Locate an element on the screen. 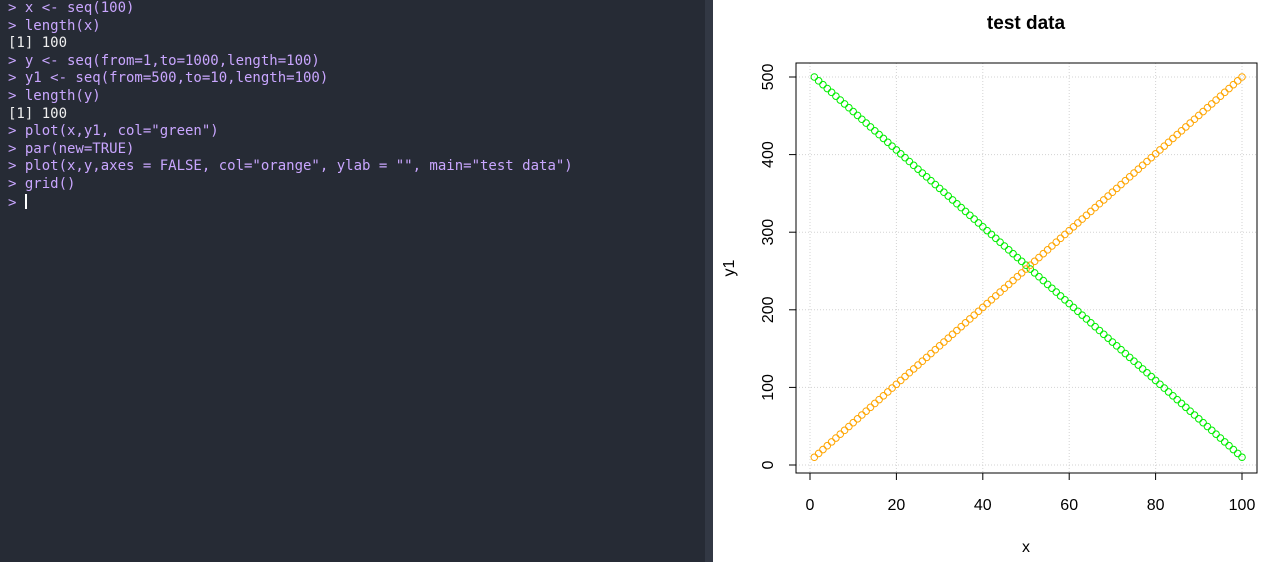  y-tick-label: 200 is located at coordinates (768, 309).